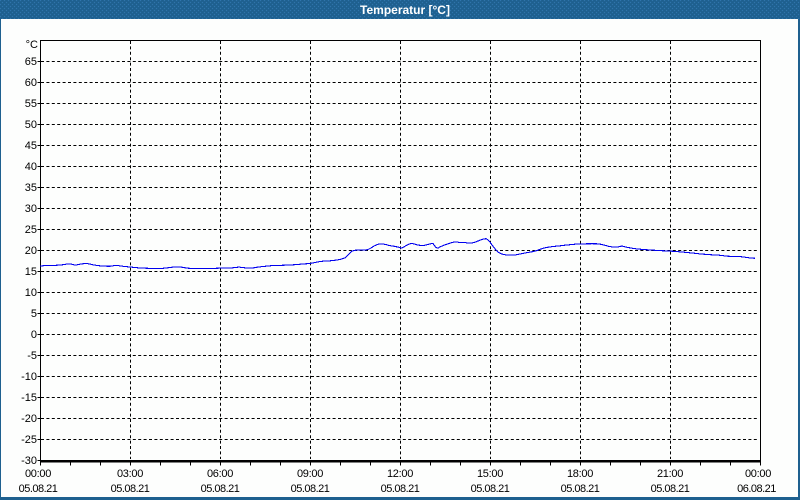 This screenshot has height=500, width=800. Describe the element at coordinates (34, 314) in the screenshot. I see `svg-text: 5` at that location.